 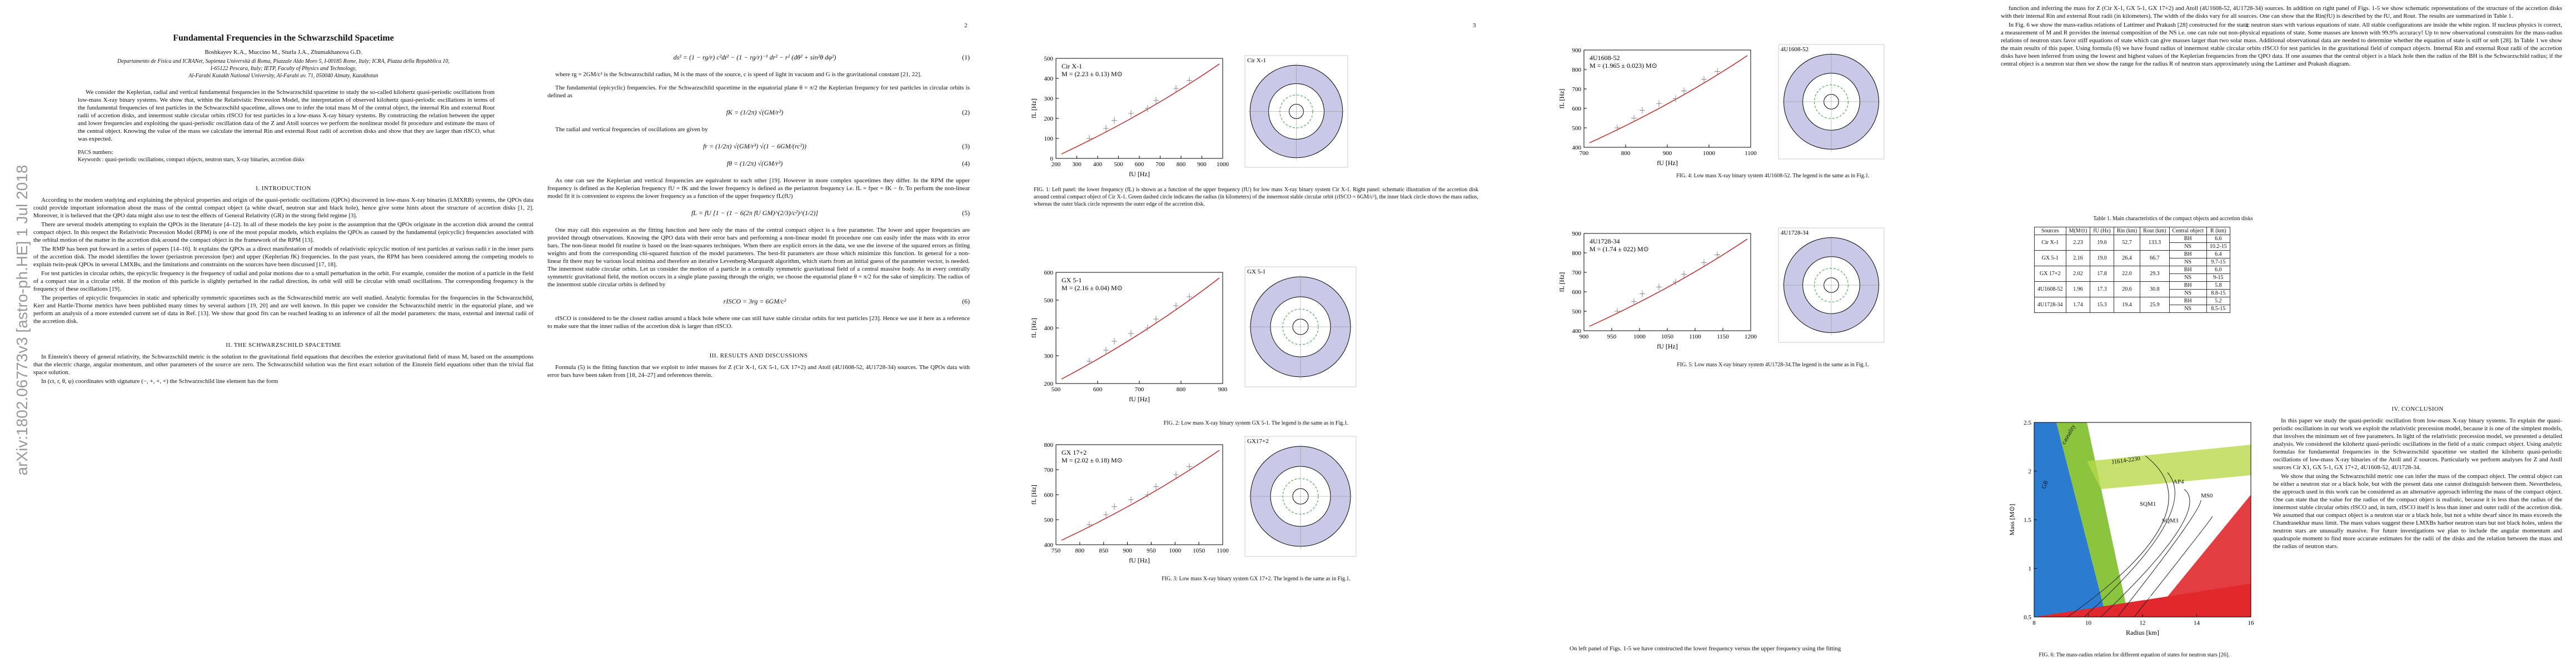 What do you see at coordinates (758, 355) in the screenshot?
I see `section-heading: III. RESULTS AND DISCUSSIONS` at bounding box center [758, 355].